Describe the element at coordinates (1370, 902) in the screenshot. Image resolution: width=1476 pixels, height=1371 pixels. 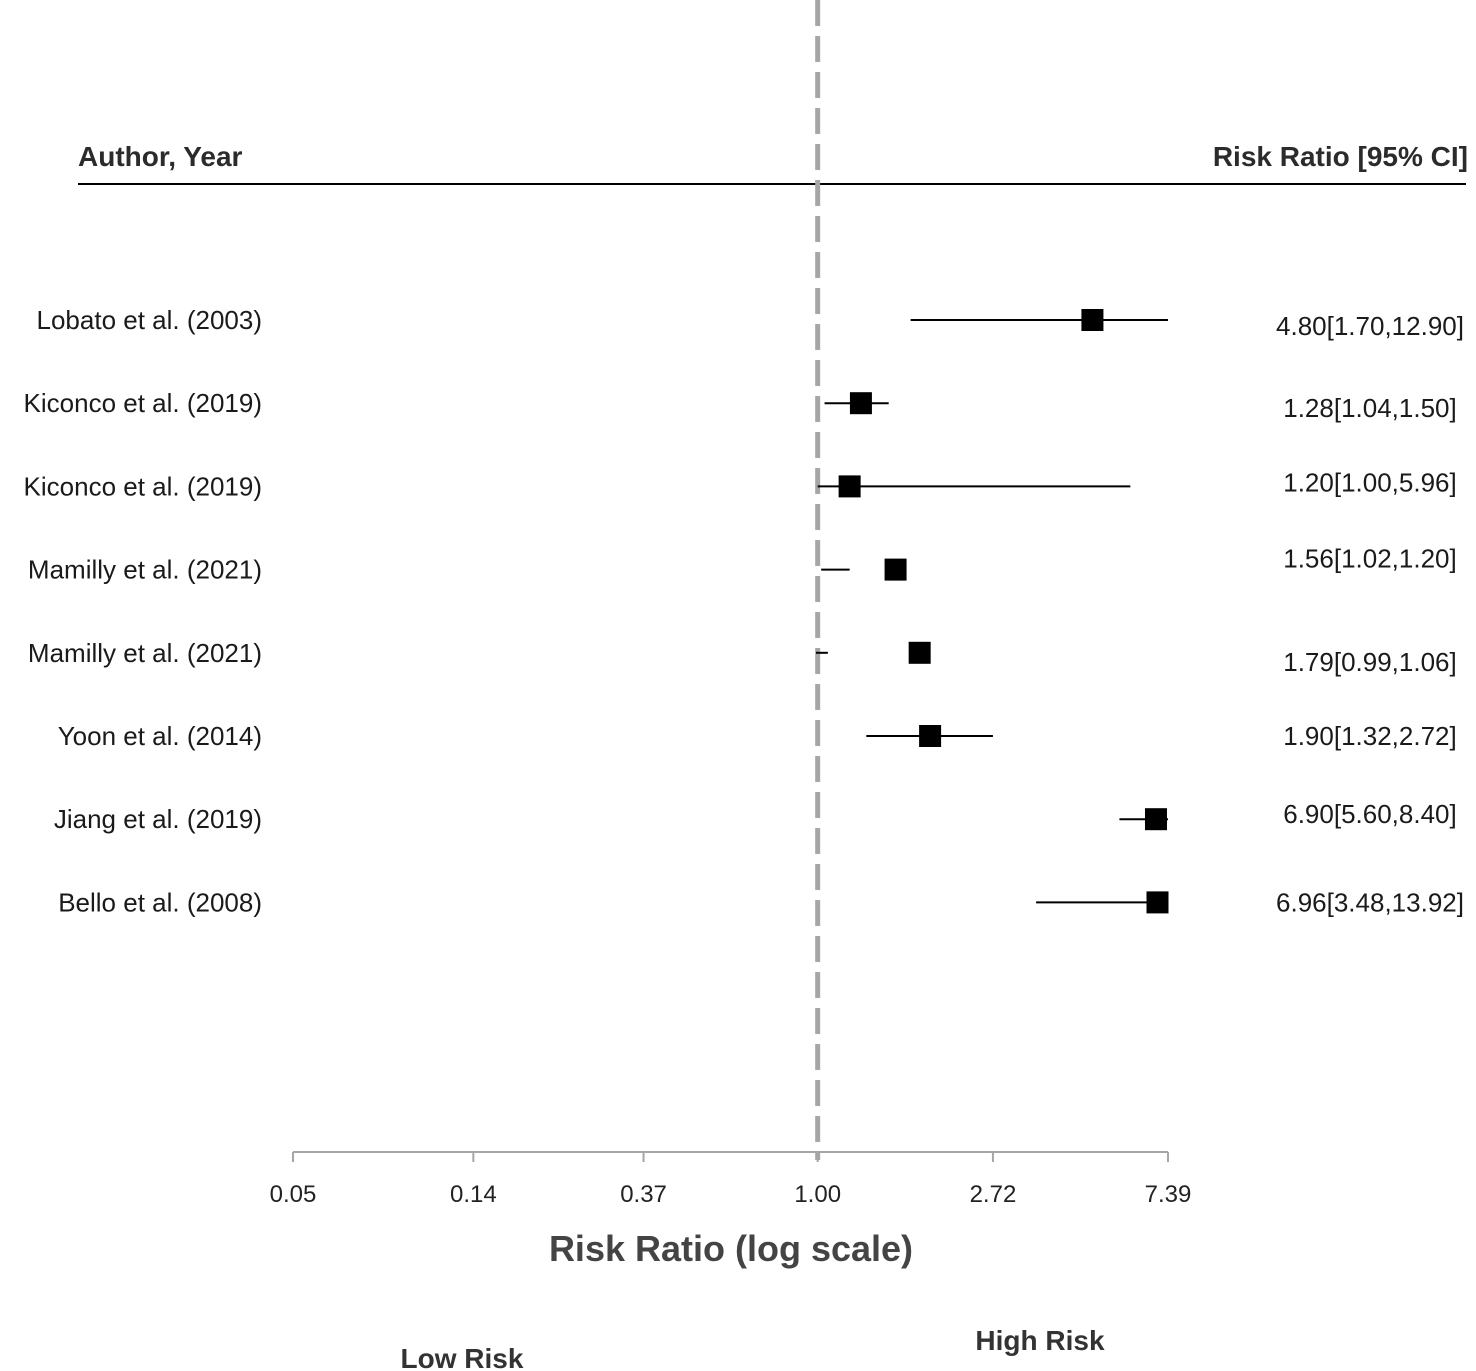
I see `risk-ratio-ci-value: 6.96[3.48,13.92]` at that location.